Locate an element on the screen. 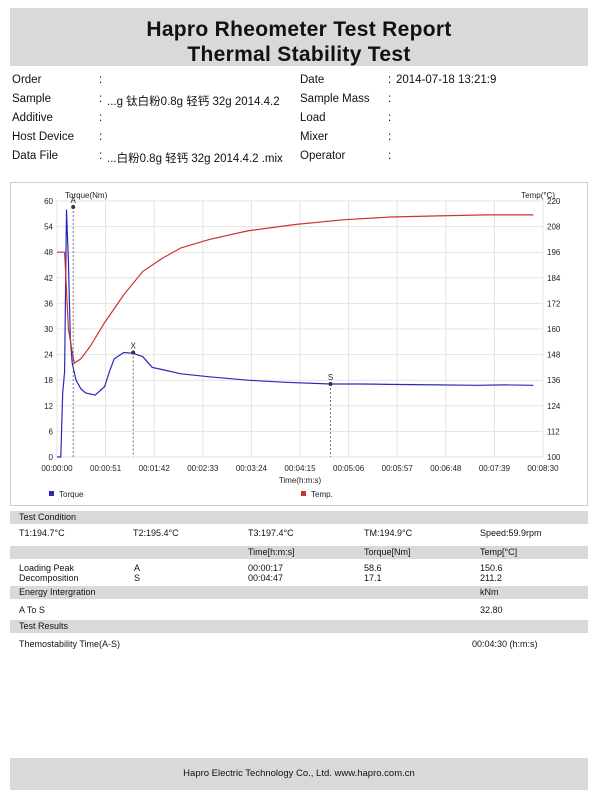 The width and height of the screenshot is (598, 798). test-condition-header: Test Condition is located at coordinates (299, 517).